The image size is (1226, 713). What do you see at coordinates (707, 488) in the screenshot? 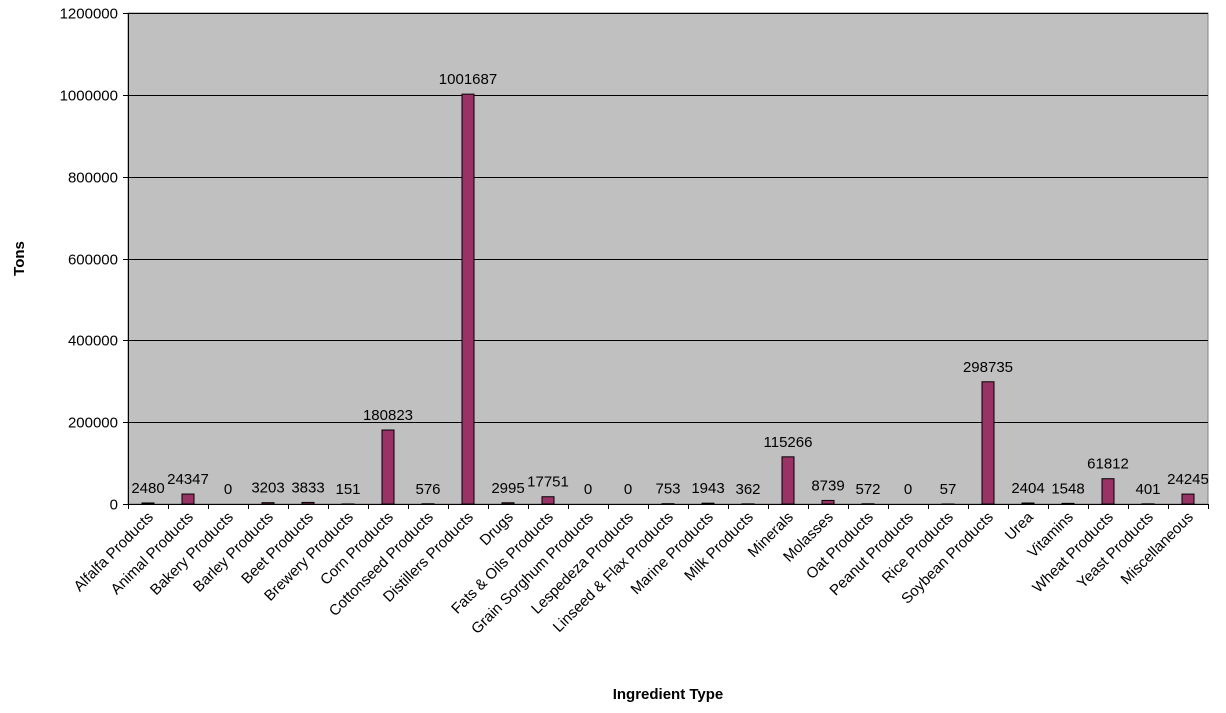
I see `data-label: 1943` at bounding box center [707, 488].